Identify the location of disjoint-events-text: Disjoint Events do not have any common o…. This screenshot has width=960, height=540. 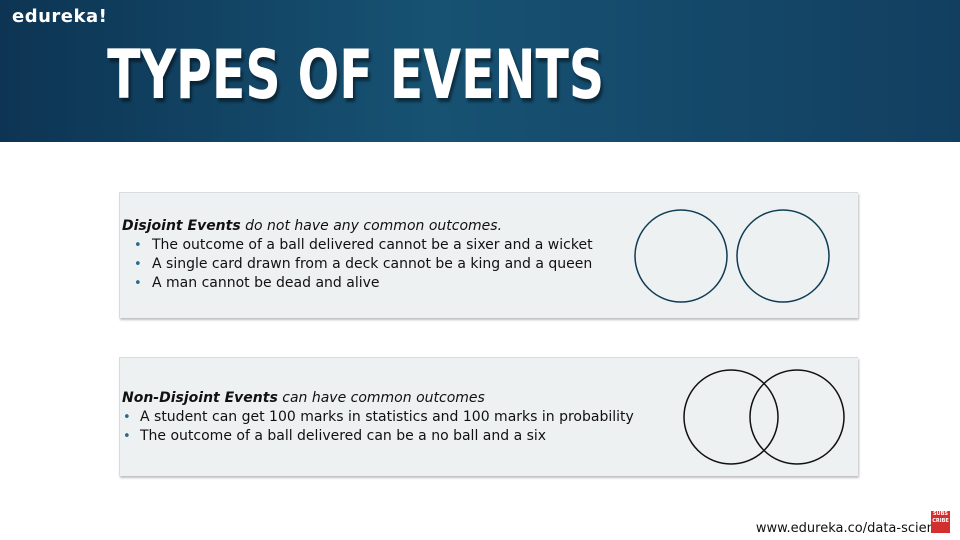
(357, 255).